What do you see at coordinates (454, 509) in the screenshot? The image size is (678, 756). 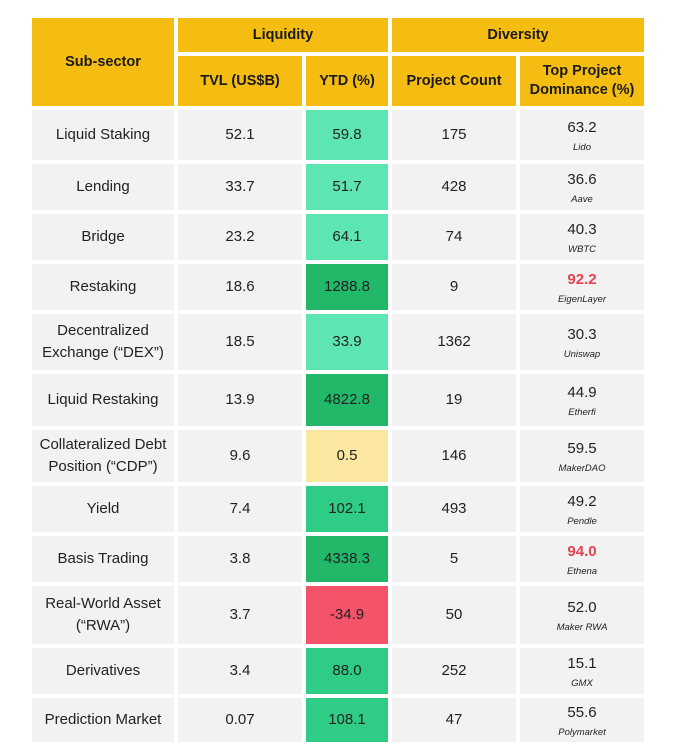 I see `row-project-count: 493` at bounding box center [454, 509].